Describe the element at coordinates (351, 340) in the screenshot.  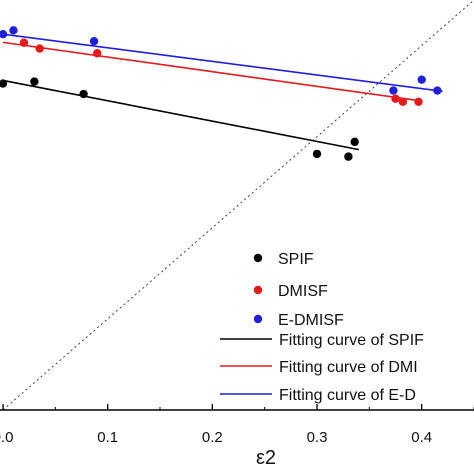
I see `legend-label-fitting-curve-of-spif: Fitting curve of SPIF` at that location.